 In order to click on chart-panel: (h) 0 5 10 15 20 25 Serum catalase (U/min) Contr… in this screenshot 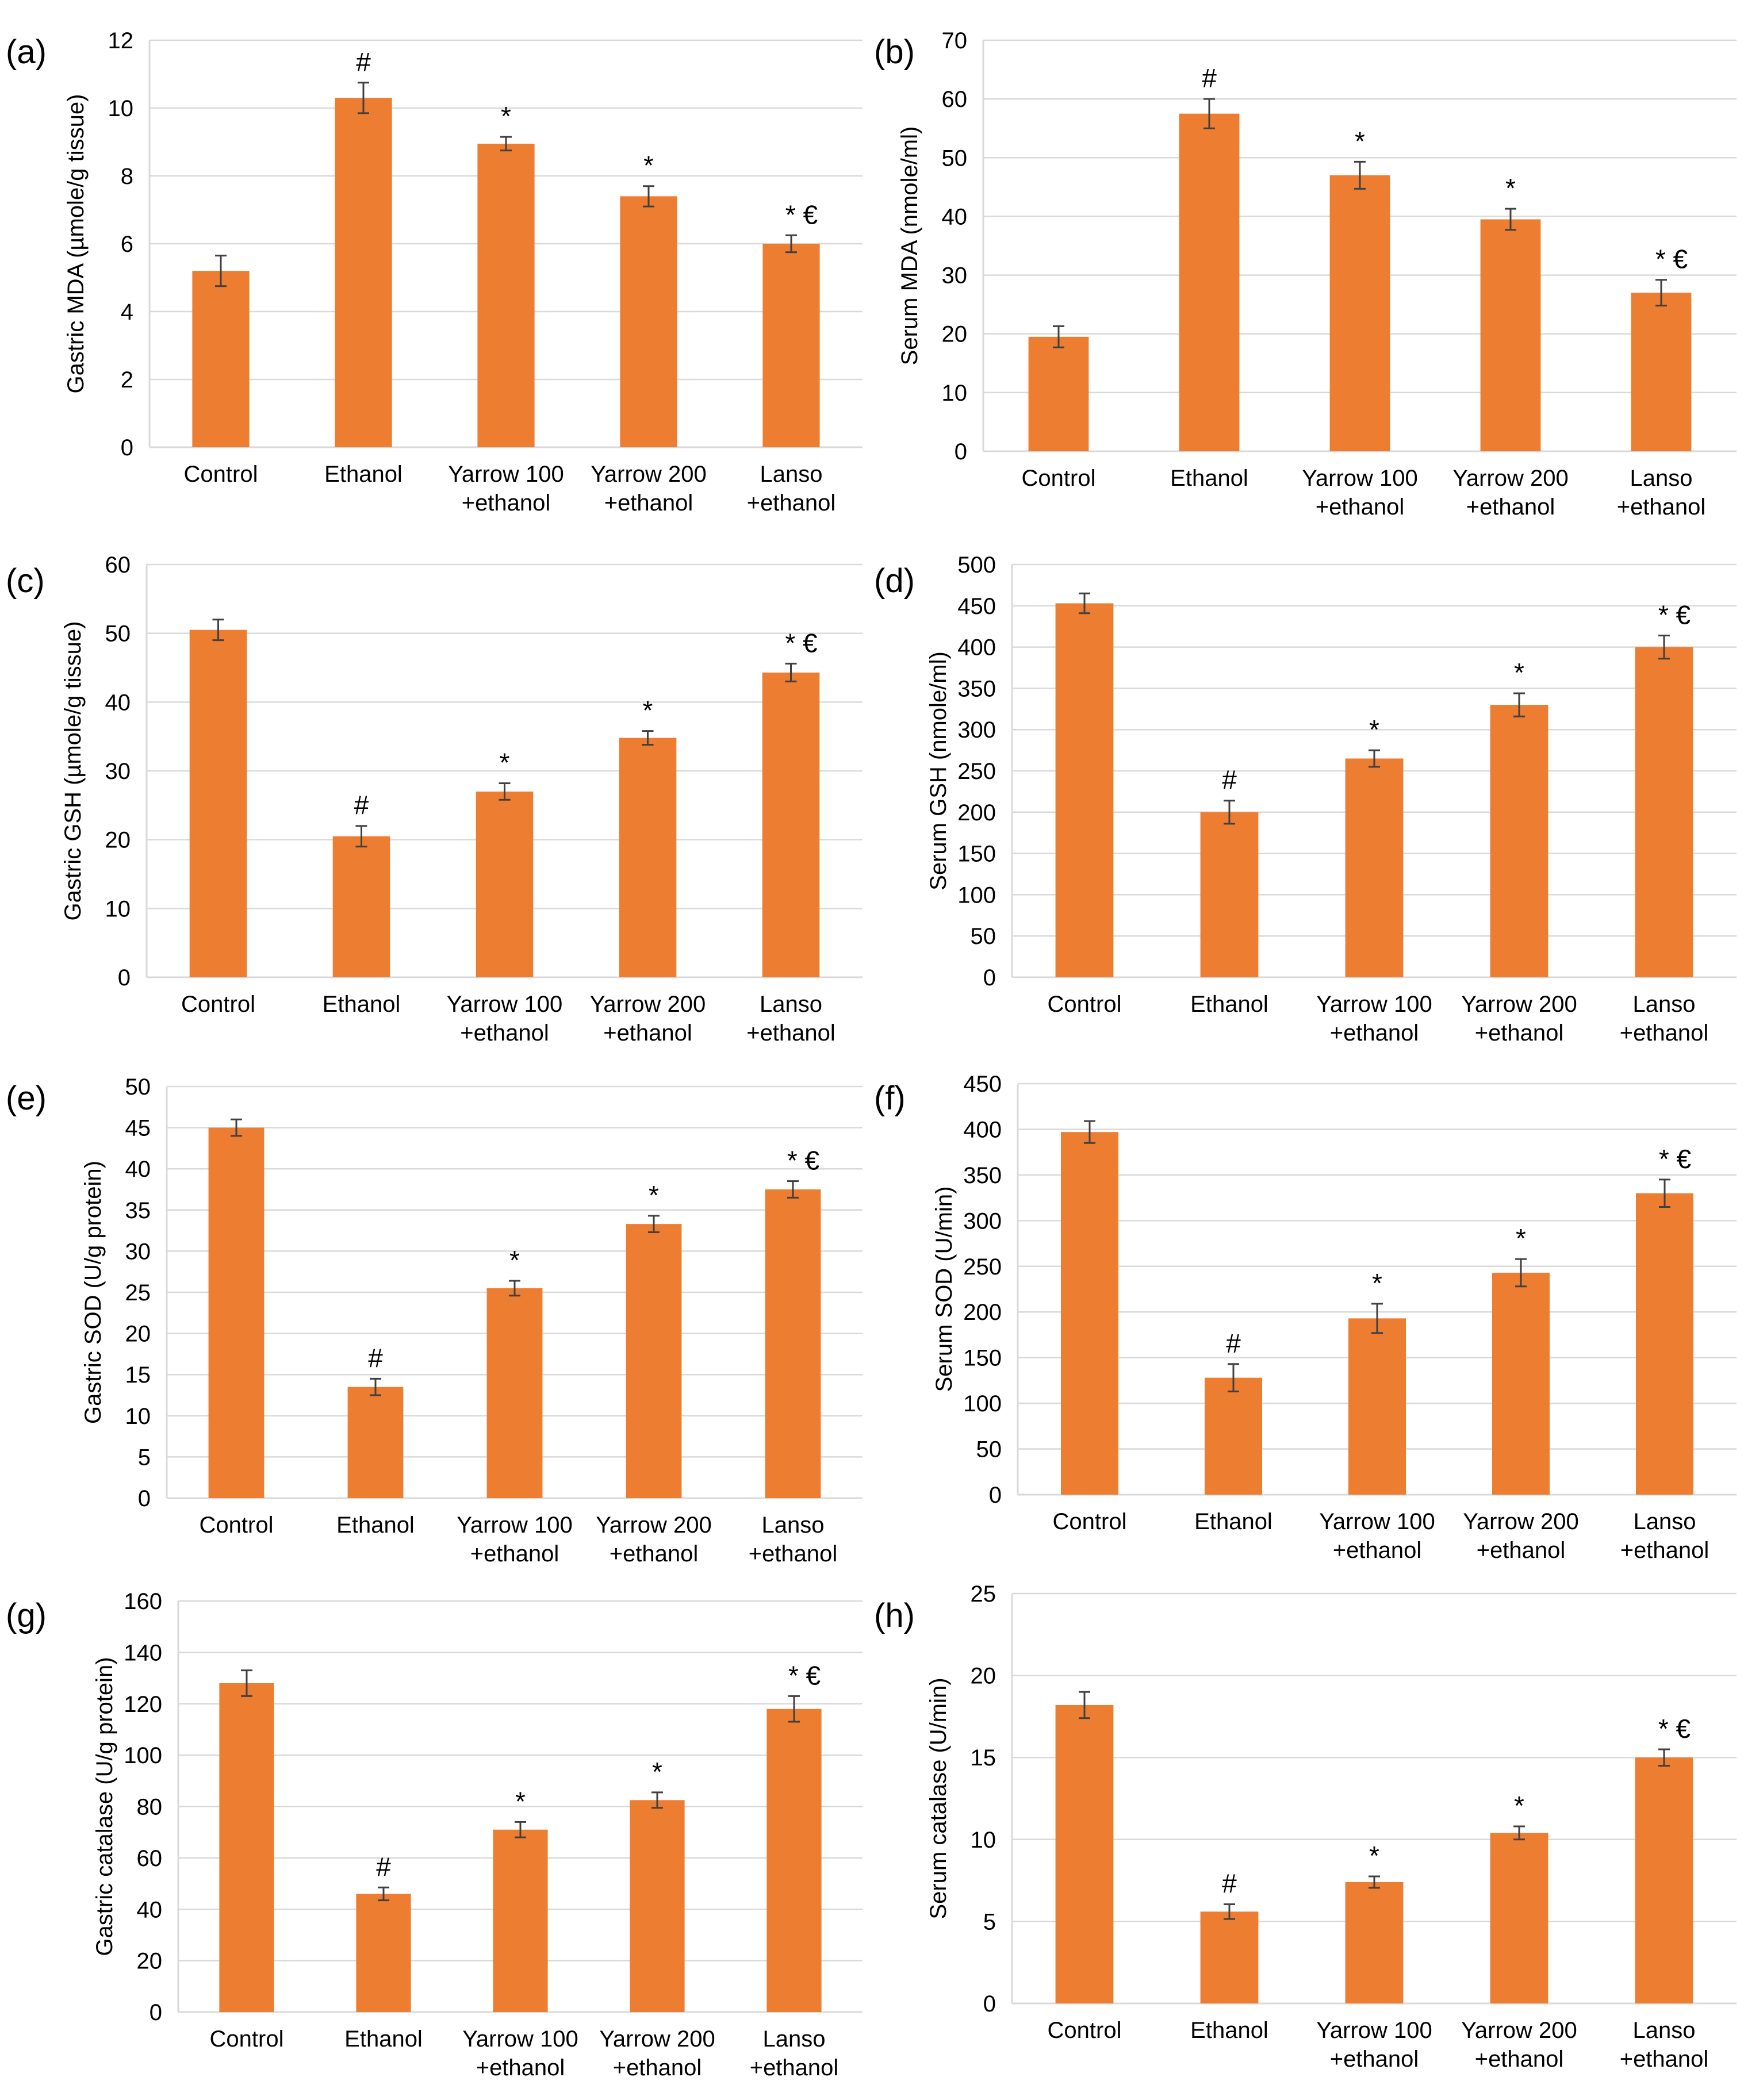, I will do `click(1306, 1832)`.